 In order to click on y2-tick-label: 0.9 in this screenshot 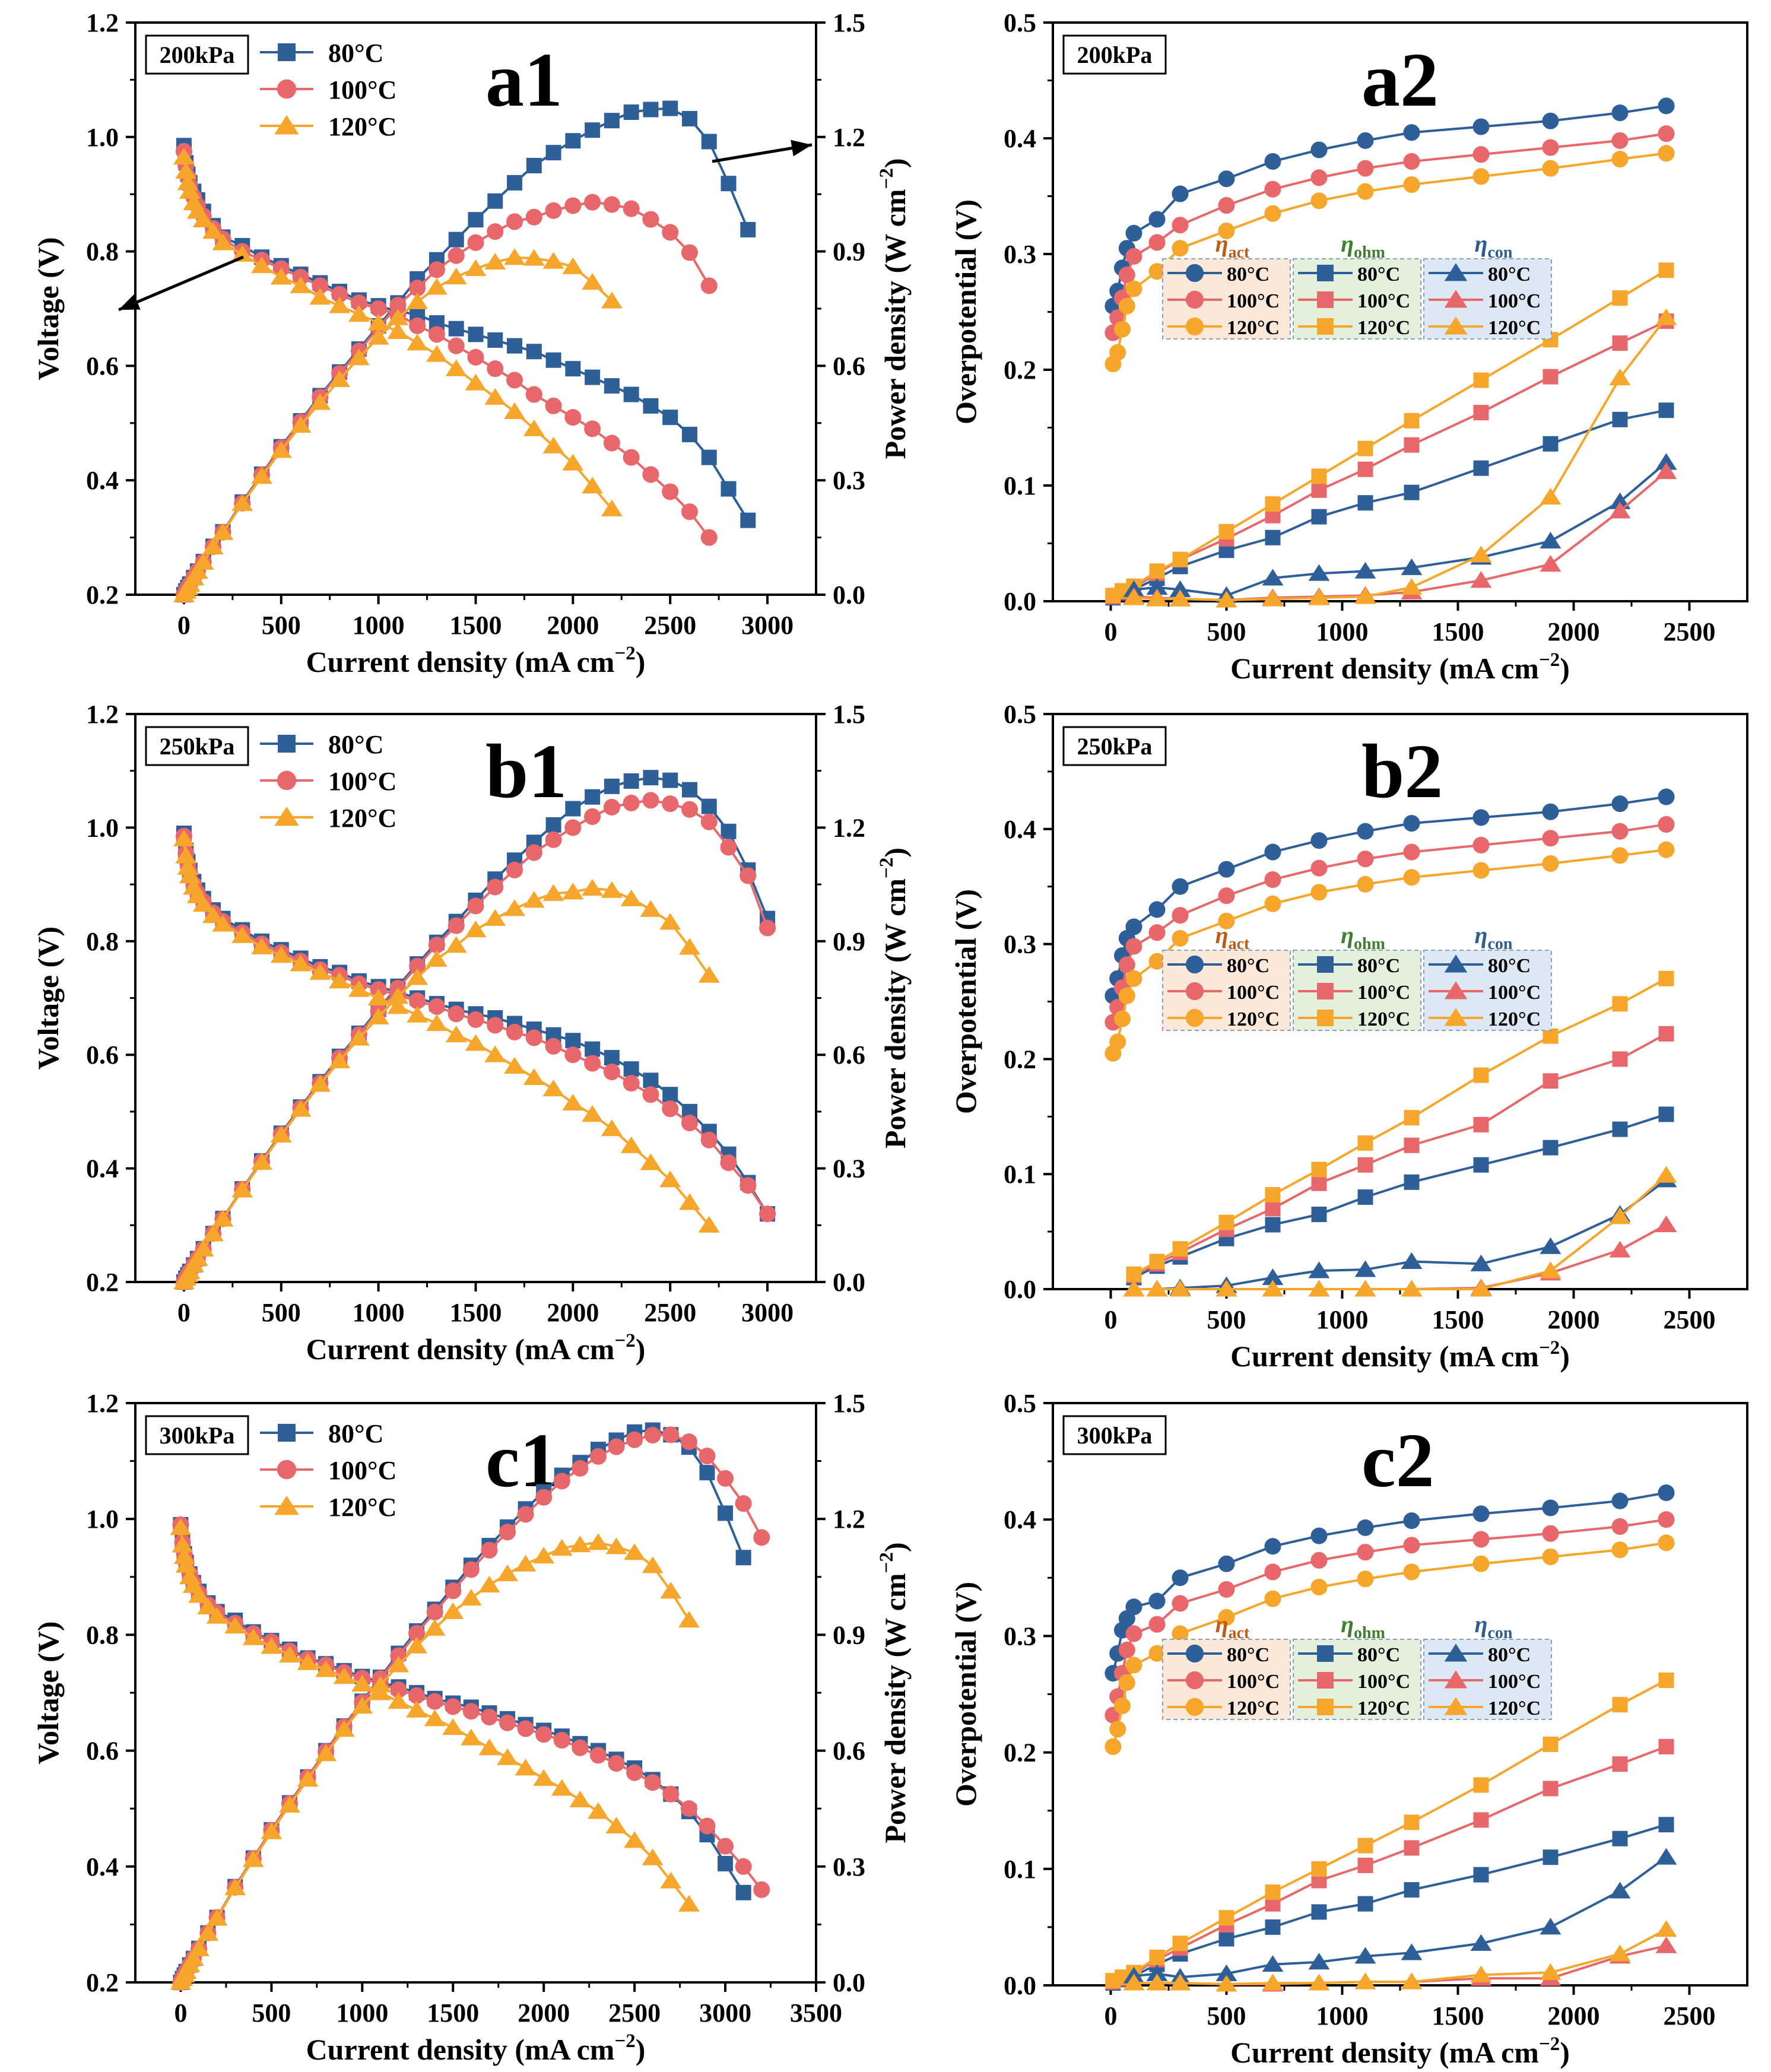, I will do `click(849, 251)`.